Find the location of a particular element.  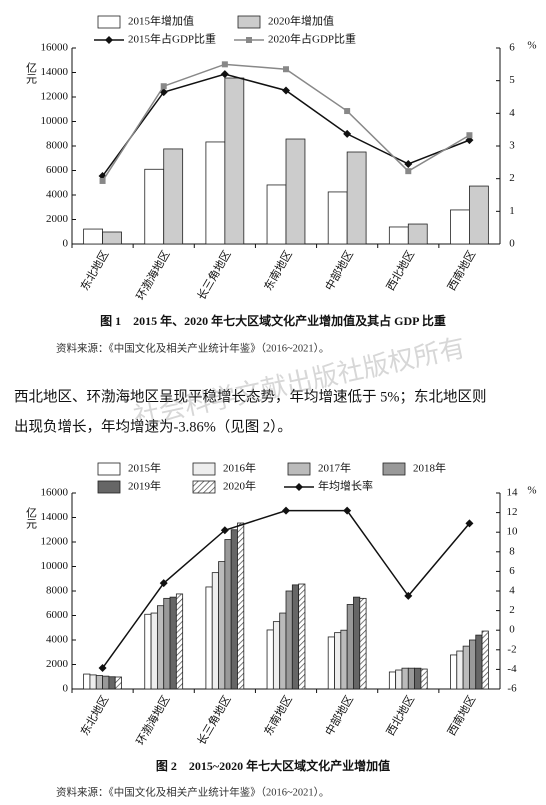

y-tick-label: 4000 is located at coordinates (57, 195).